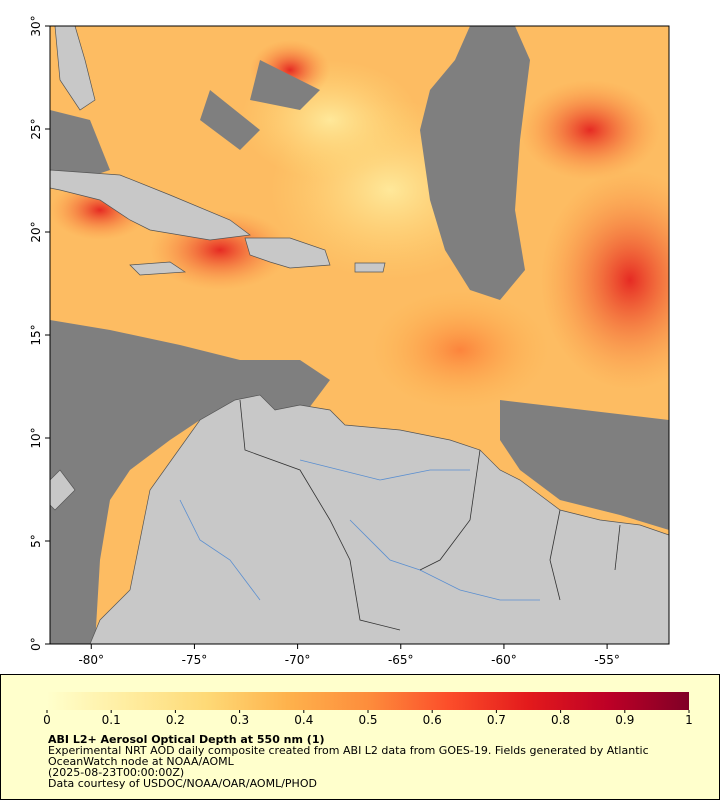 Image resolution: width=720 pixels, height=800 pixels. What do you see at coordinates (287, 253) in the screenshot?
I see `hispaniola` at bounding box center [287, 253].